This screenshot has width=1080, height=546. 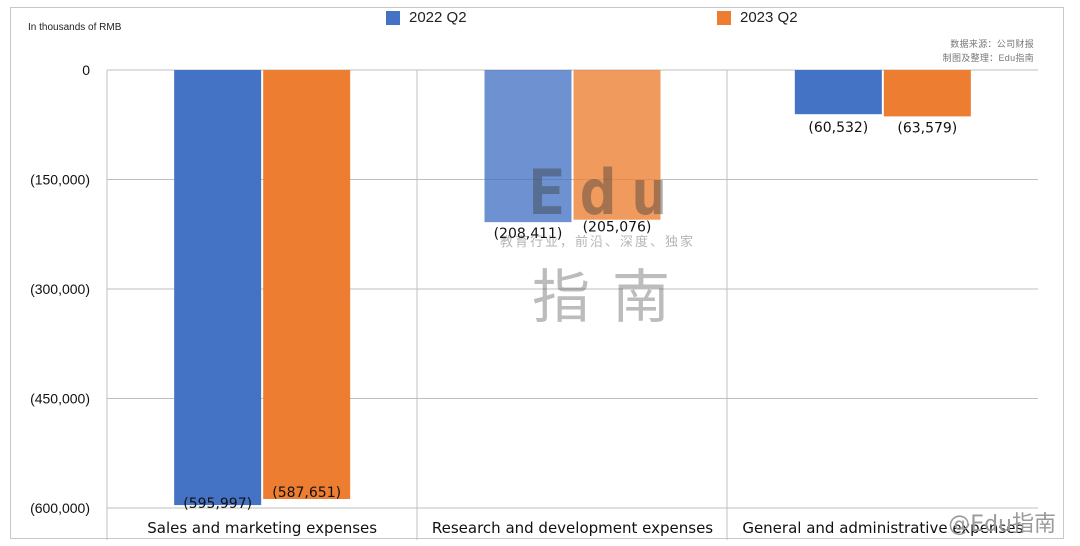 What do you see at coordinates (438, 17) in the screenshot?
I see `legend-label-2022: 2022 Q2` at bounding box center [438, 17].